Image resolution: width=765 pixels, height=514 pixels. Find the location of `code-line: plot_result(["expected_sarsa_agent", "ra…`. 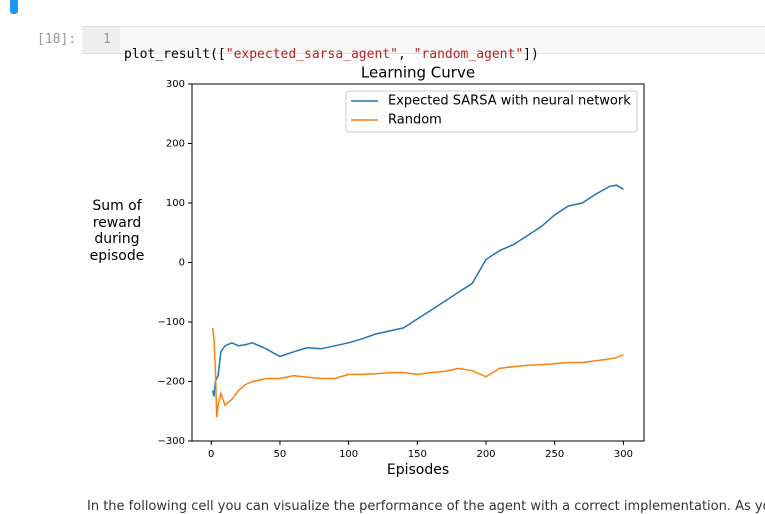

code-line: plot_result(["expected_sarsa_agent", "ra… is located at coordinates (331, 47).